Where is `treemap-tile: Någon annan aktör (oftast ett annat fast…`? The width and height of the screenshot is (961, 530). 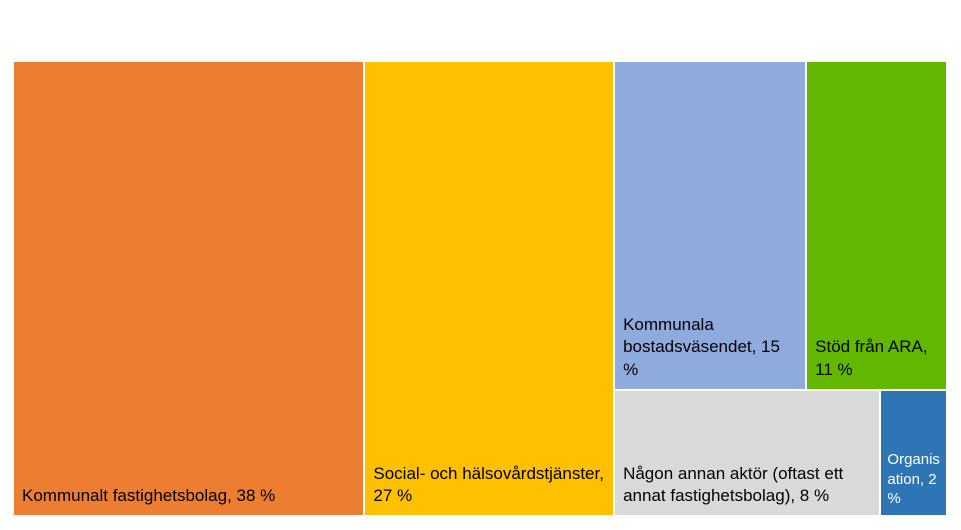 treemap-tile: Någon annan aktör (oftast ett annat fast… is located at coordinates (747, 452).